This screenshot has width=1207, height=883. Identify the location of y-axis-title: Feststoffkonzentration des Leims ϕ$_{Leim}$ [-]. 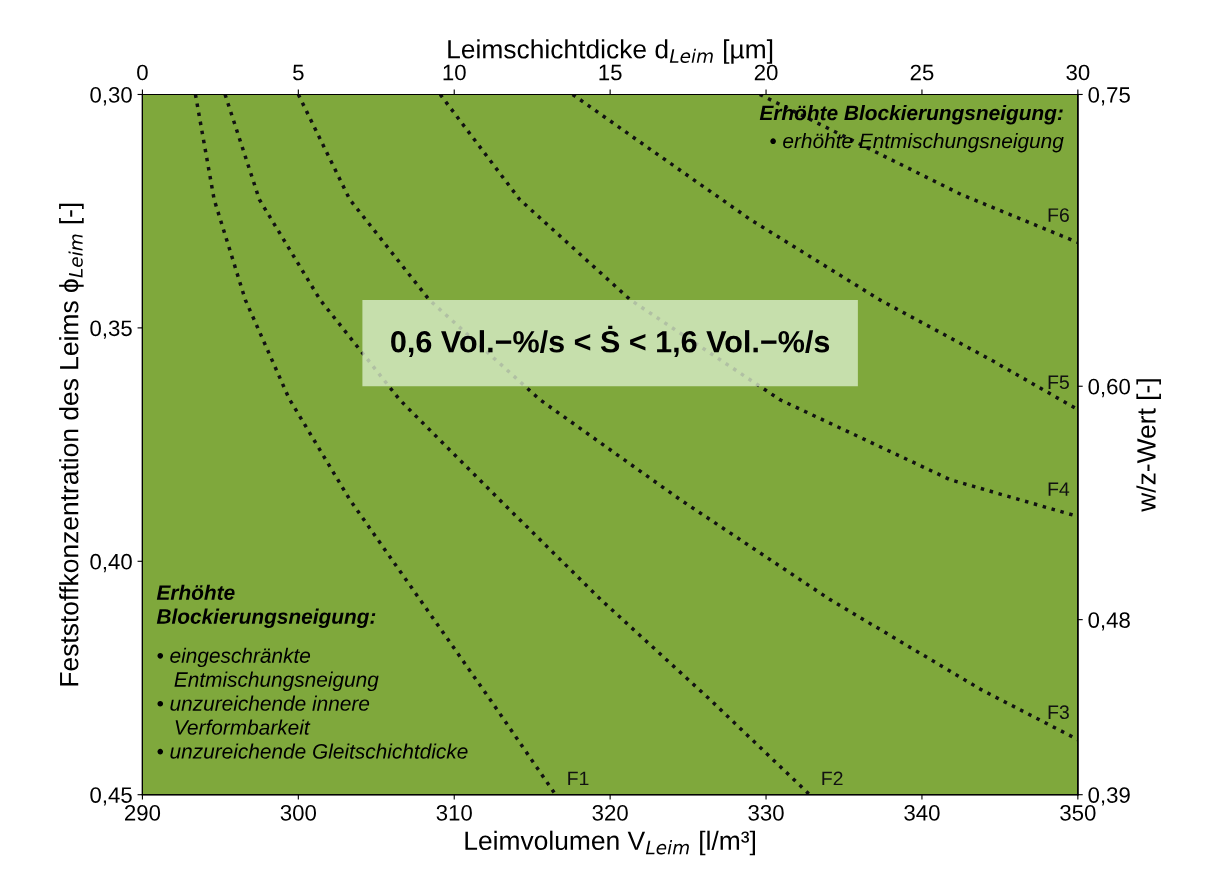
(71, 444).